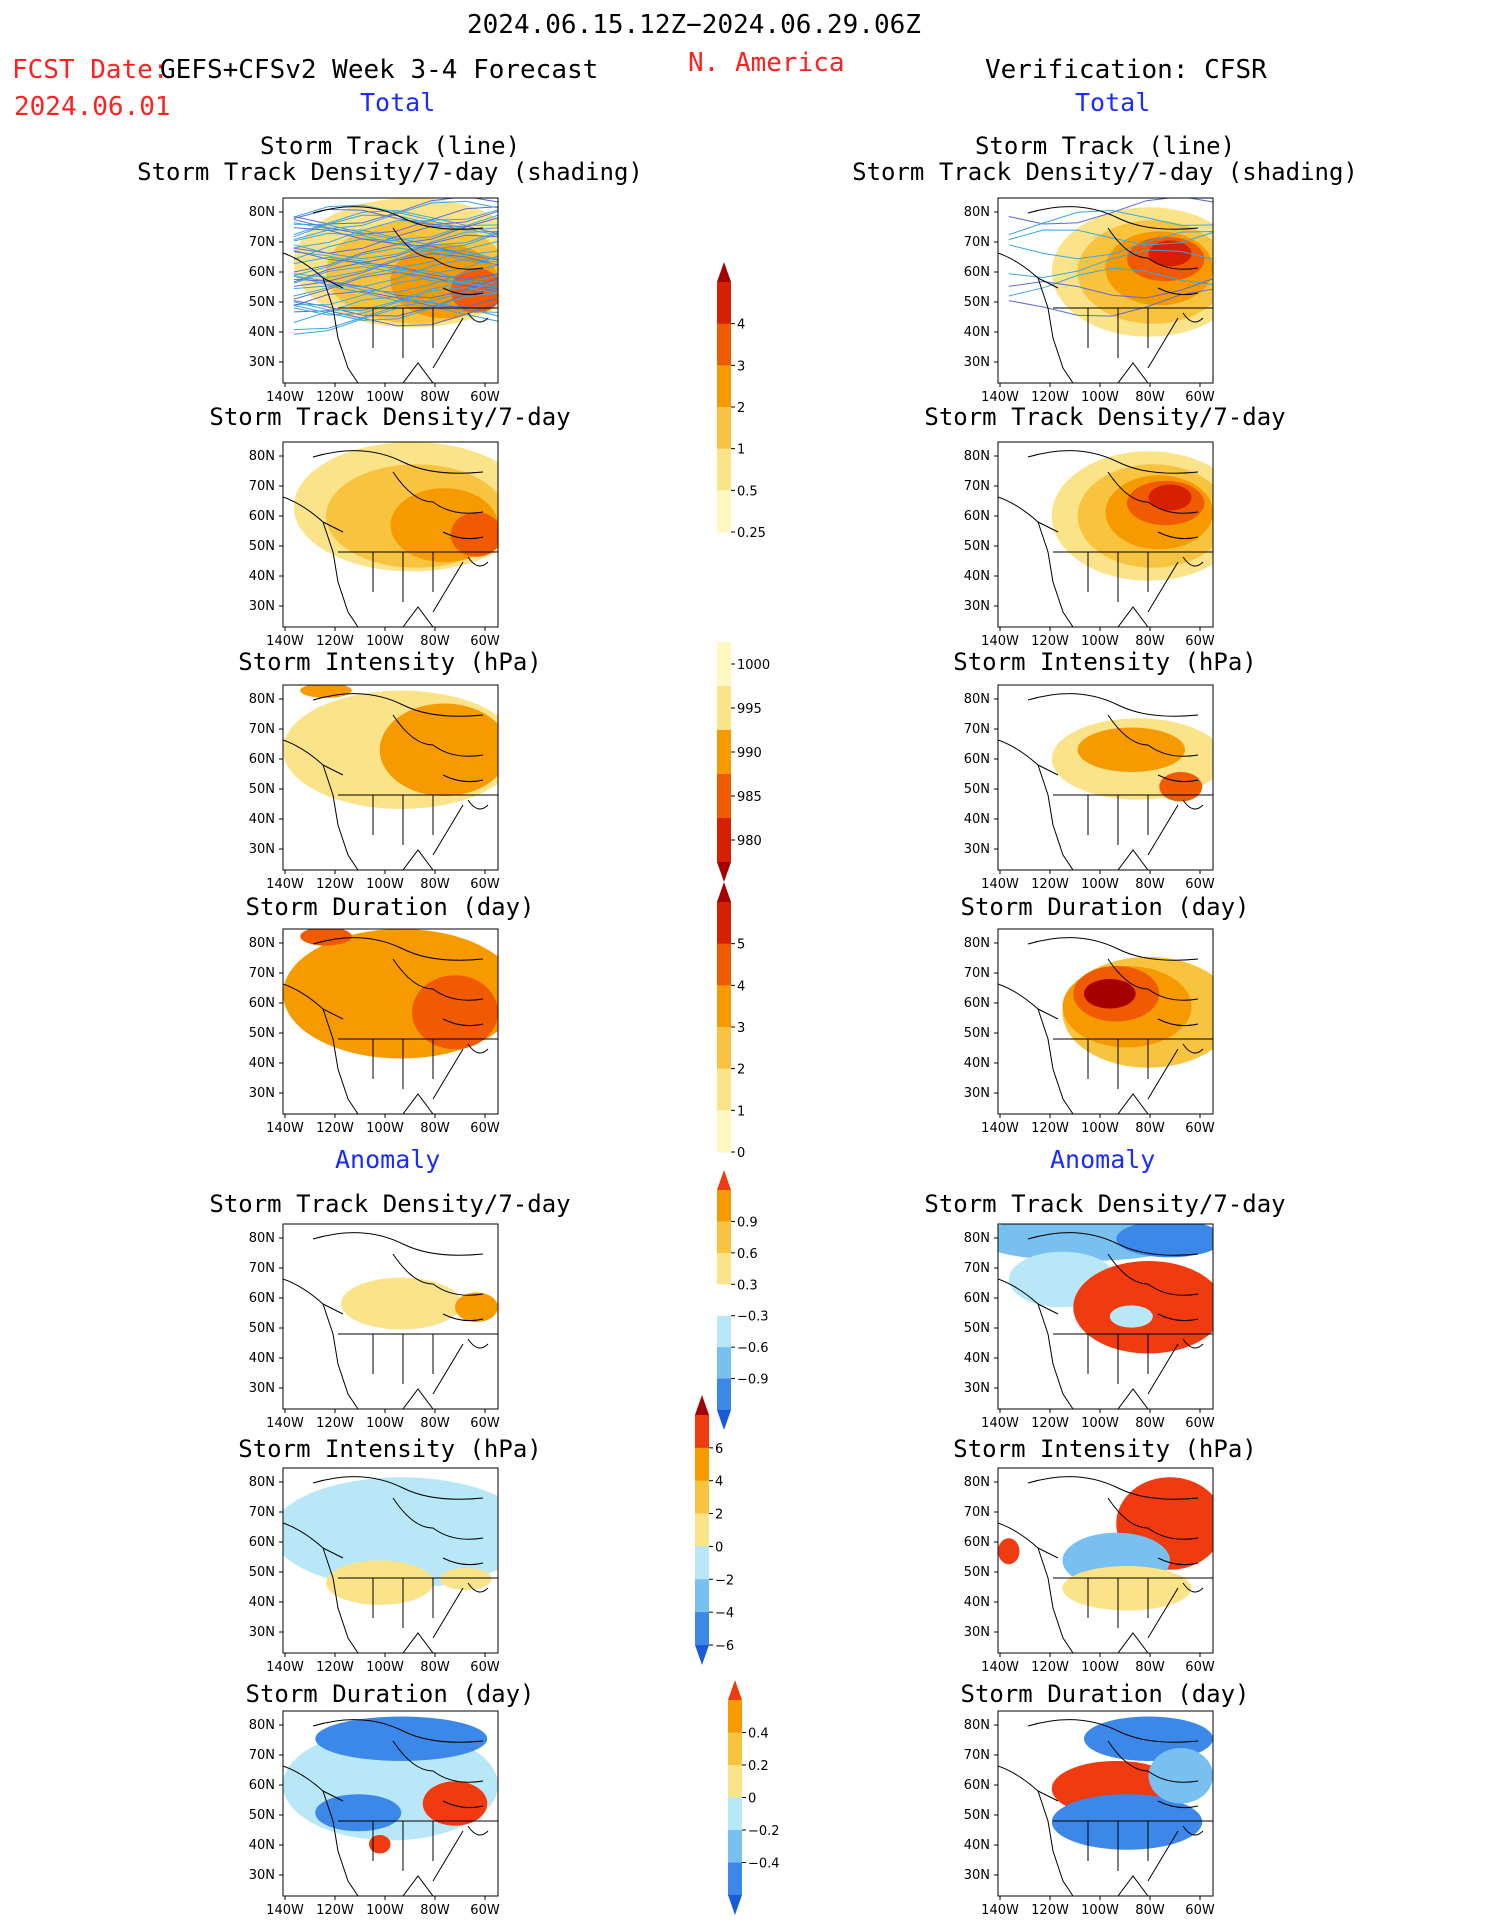 The image size is (1487, 1926). Describe the element at coordinates (730, 1530) in the screenshot. I see `colorbar-intensity-anom: 6 4 2 0 −2 −4 −6` at that location.